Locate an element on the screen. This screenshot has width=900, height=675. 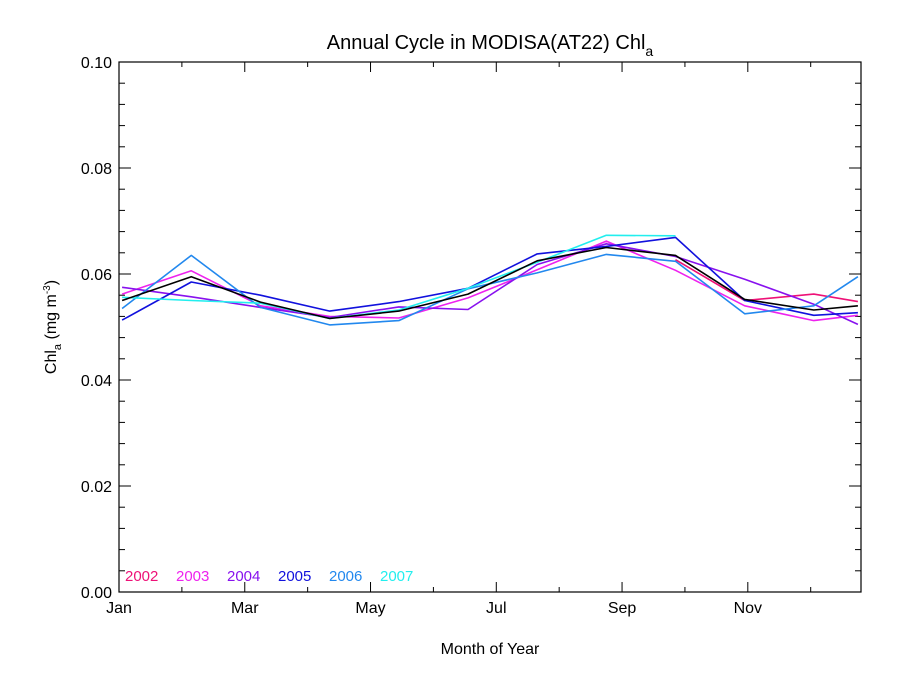
legend: 2002 2003 2004 2005 2006 2007 is located at coordinates (269, 576).